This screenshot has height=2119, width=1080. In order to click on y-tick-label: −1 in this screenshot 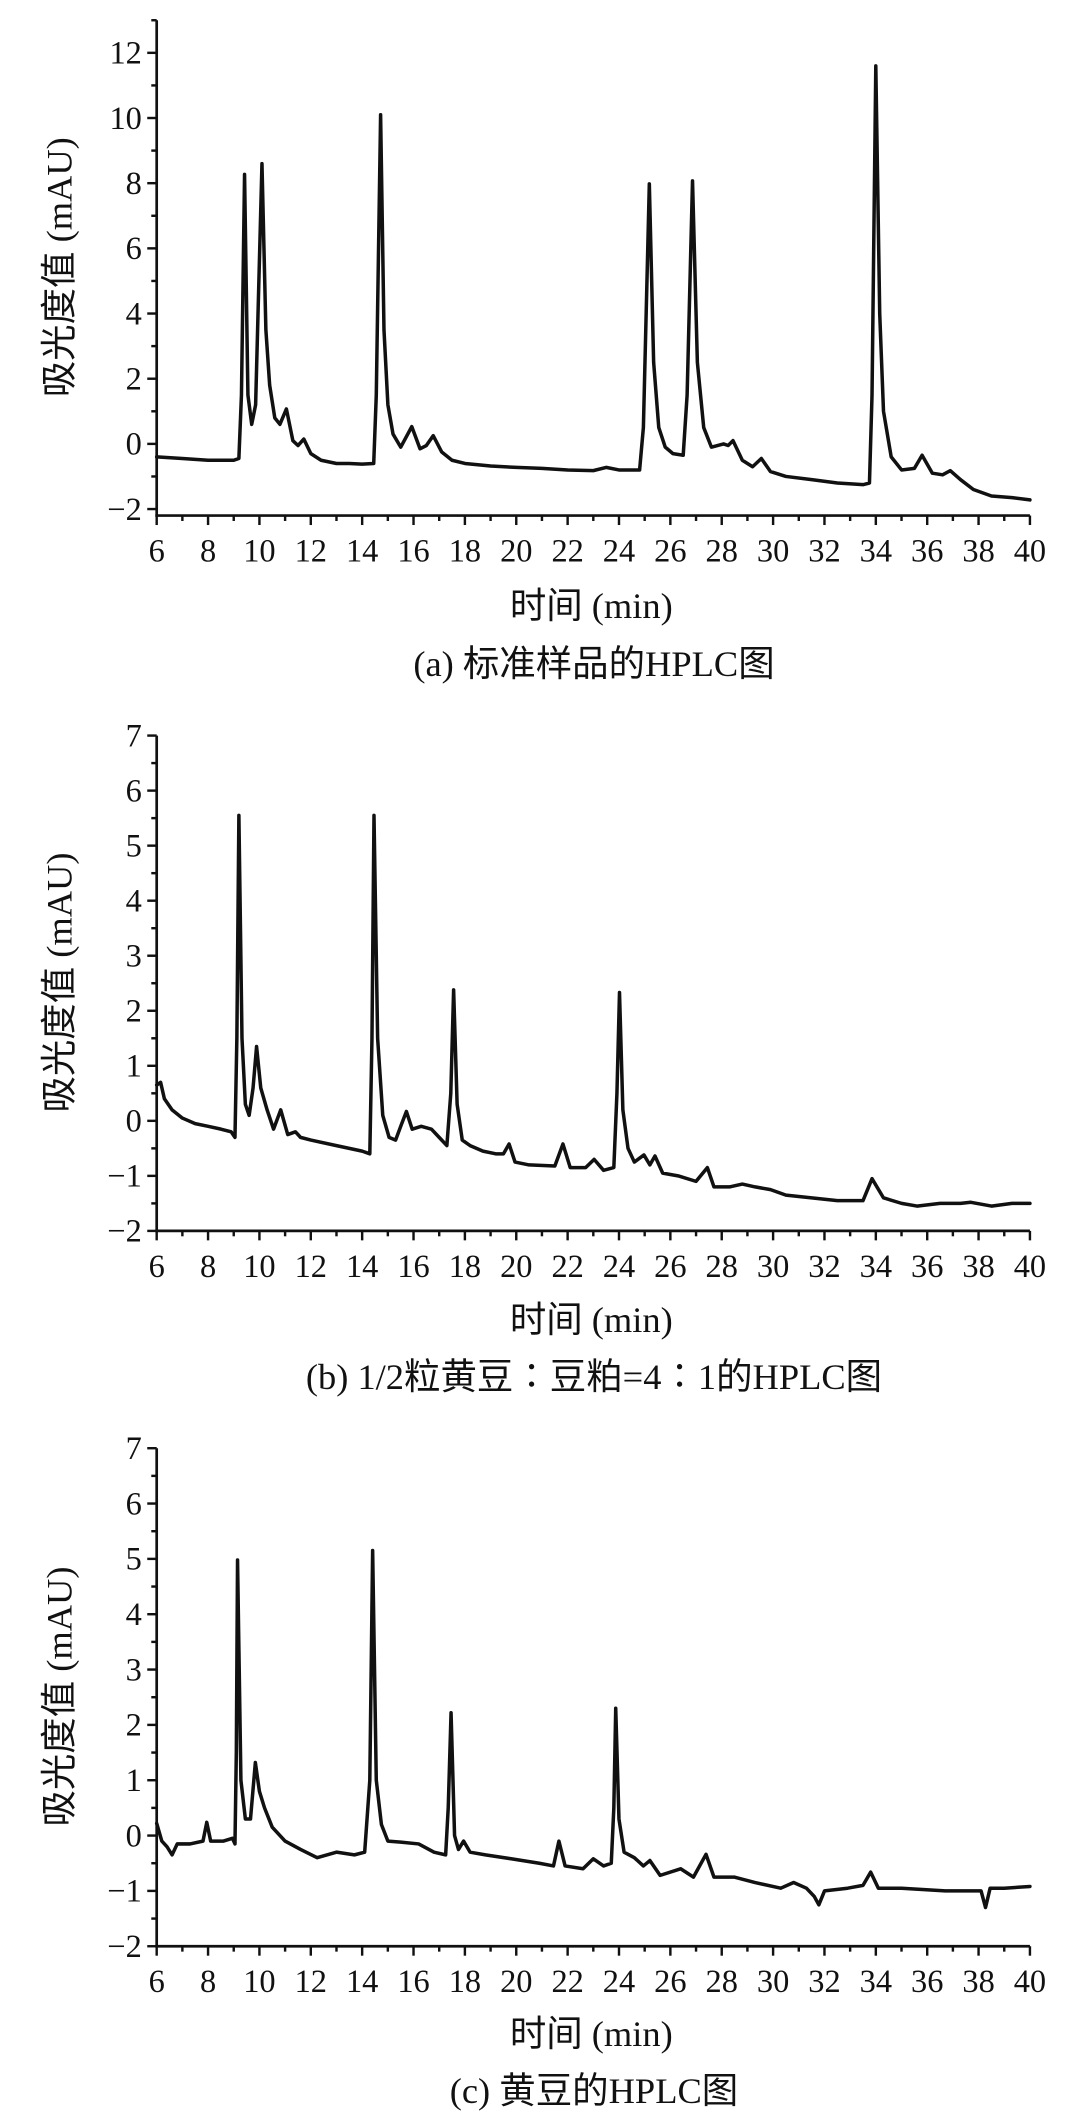, I will do `click(124, 1892)`.